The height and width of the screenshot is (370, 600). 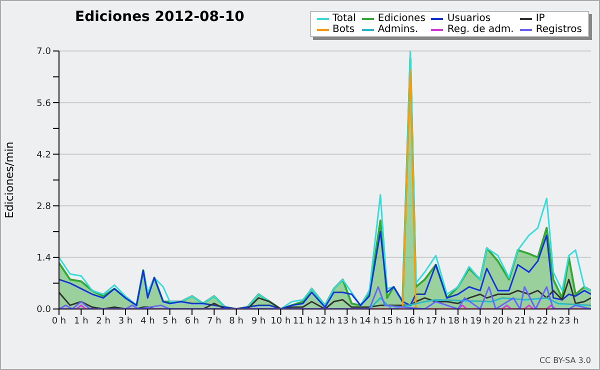 I want to click on x-tick-label: 23 h, so click(x=568, y=321).